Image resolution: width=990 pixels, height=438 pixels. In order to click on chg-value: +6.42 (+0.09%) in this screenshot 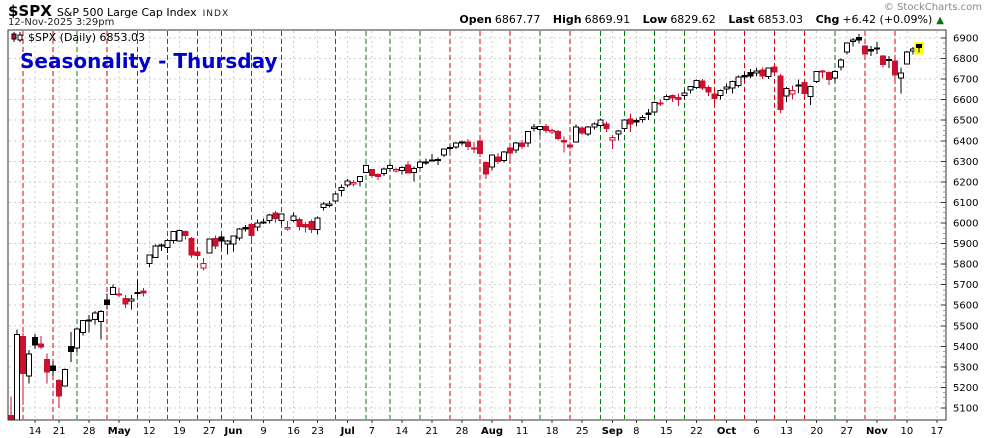, I will do `click(887, 19)`.